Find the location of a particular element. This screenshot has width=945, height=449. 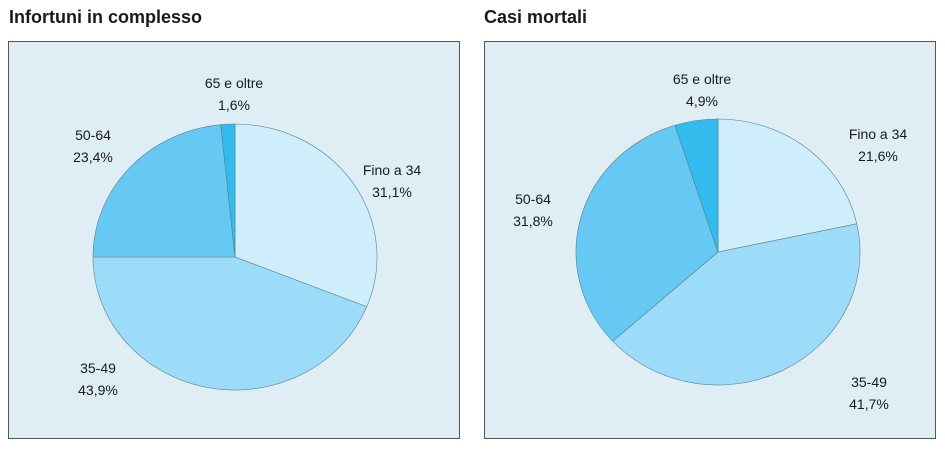

slice-percent: 43,9% is located at coordinates (98, 390).